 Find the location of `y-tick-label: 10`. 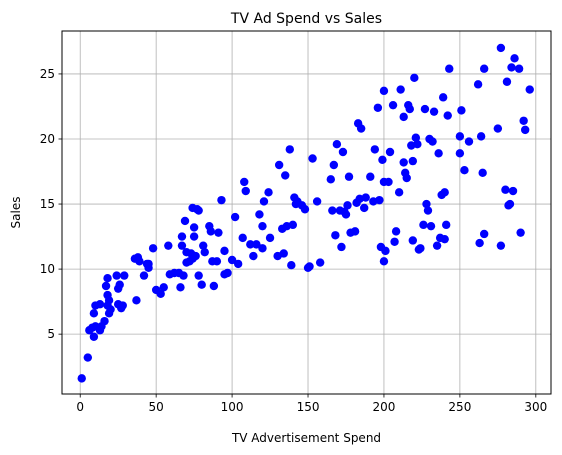

y-tick-label: 10 is located at coordinates (47, 269).